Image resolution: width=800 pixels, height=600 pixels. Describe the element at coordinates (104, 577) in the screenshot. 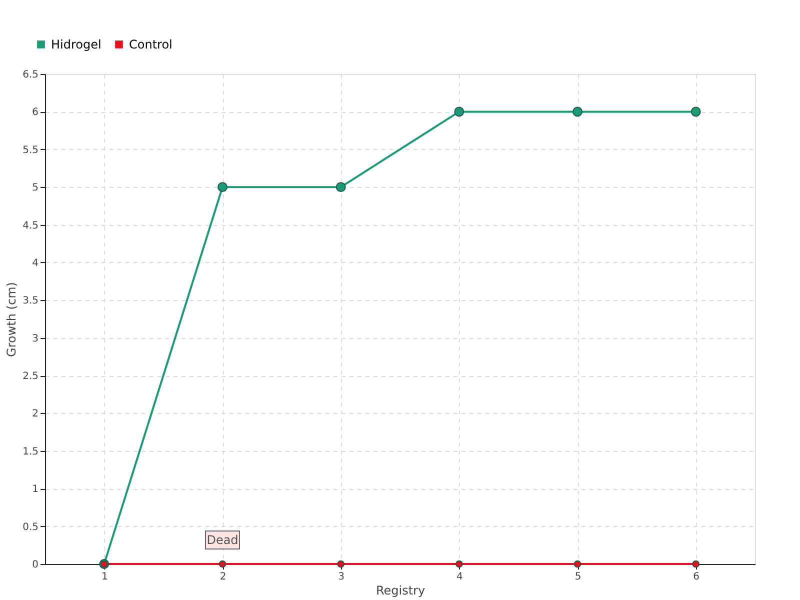

I see `x-tick-label: 1` at that location.